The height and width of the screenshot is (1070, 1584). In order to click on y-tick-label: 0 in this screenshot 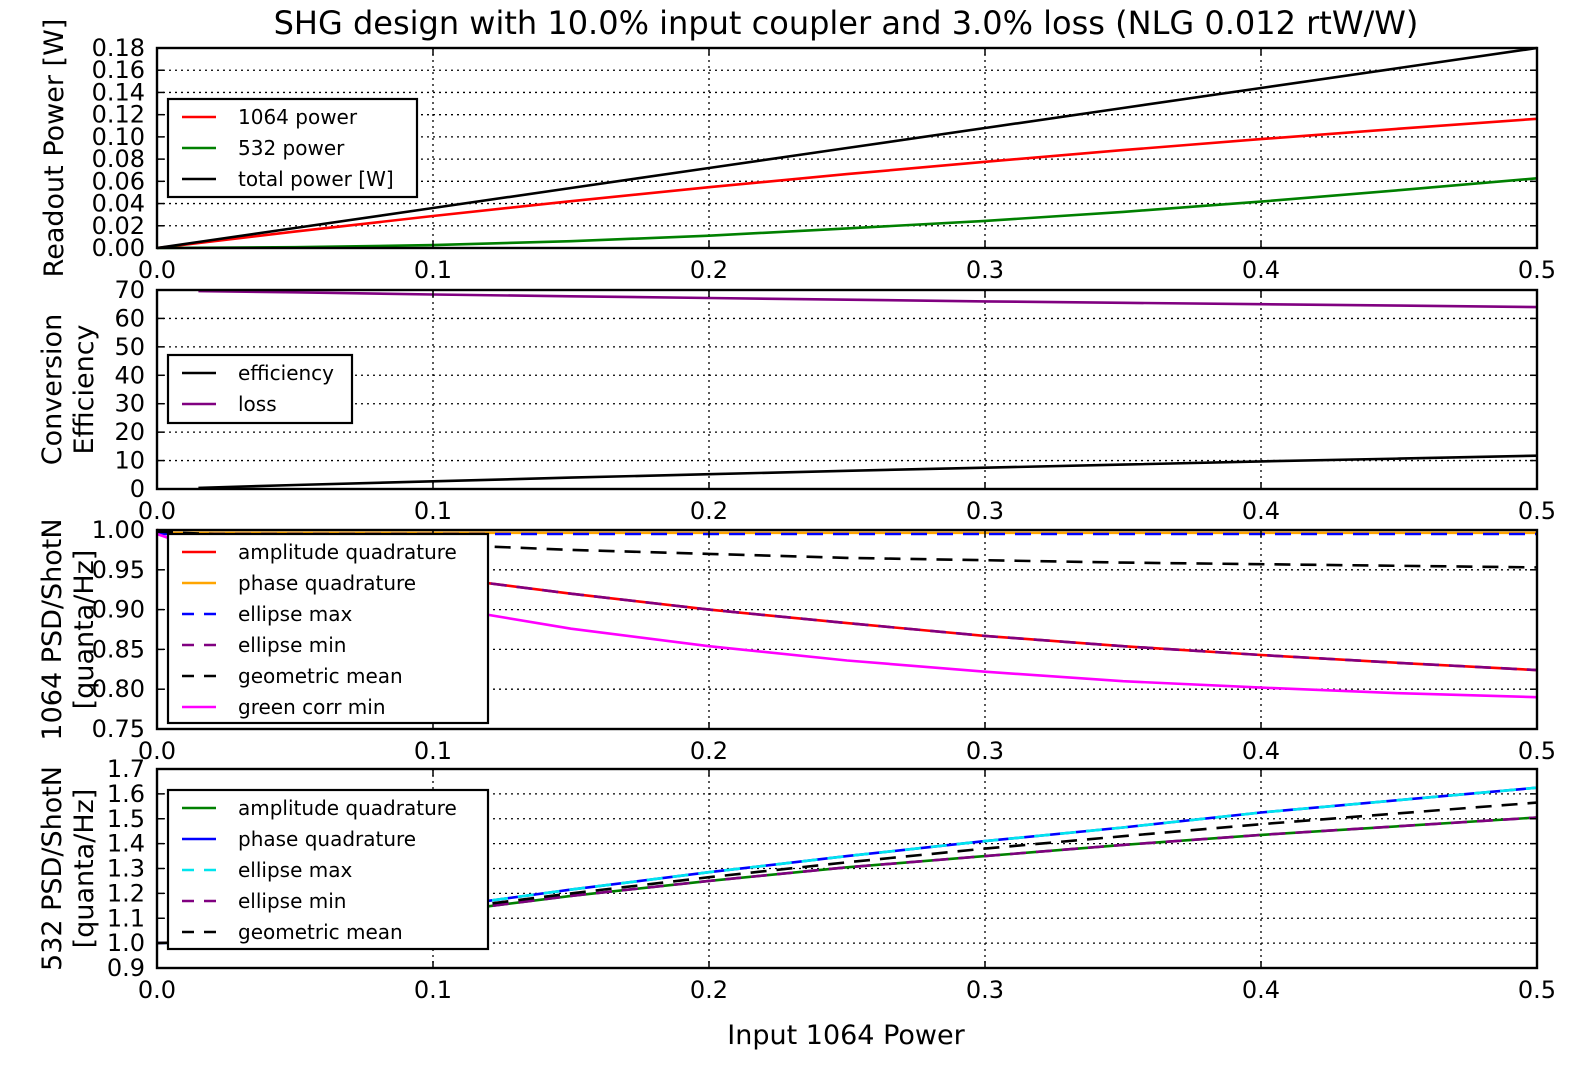, I will do `click(137, 489)`.